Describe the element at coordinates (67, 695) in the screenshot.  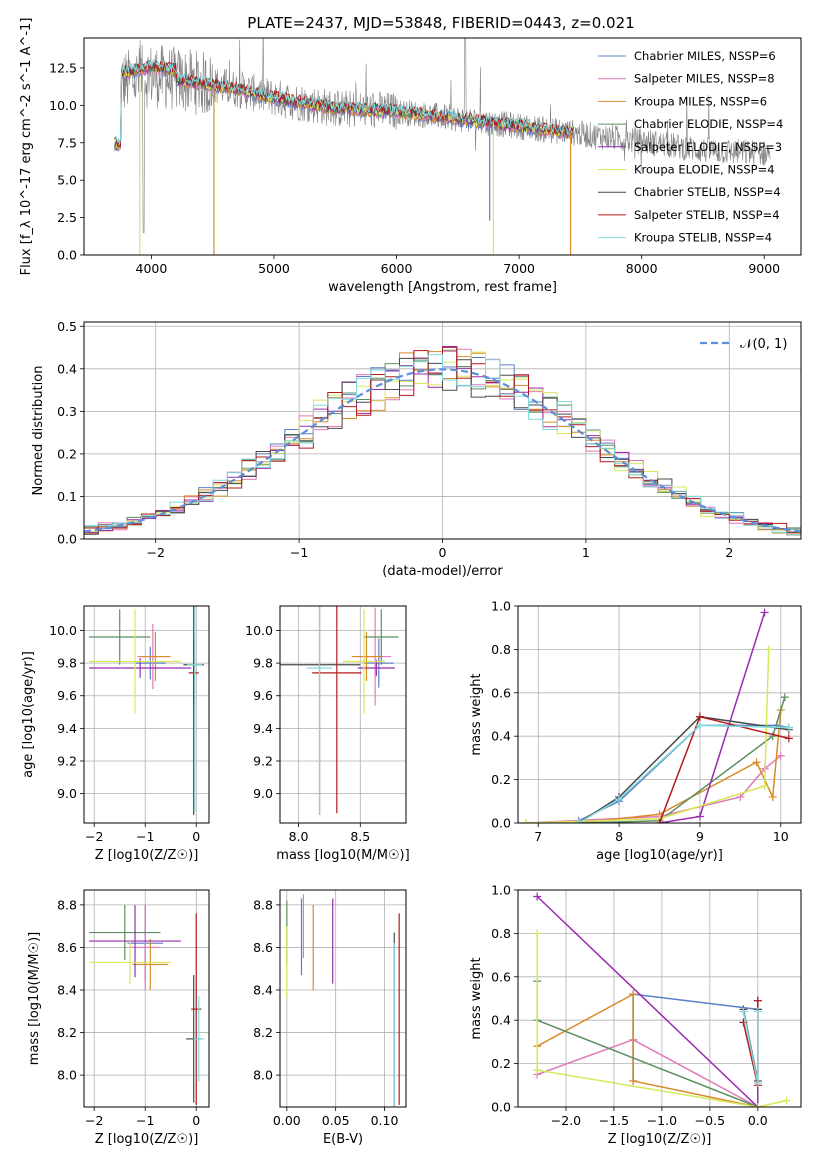
I see `age_vs_Z-ytick-label: 9.6` at that location.